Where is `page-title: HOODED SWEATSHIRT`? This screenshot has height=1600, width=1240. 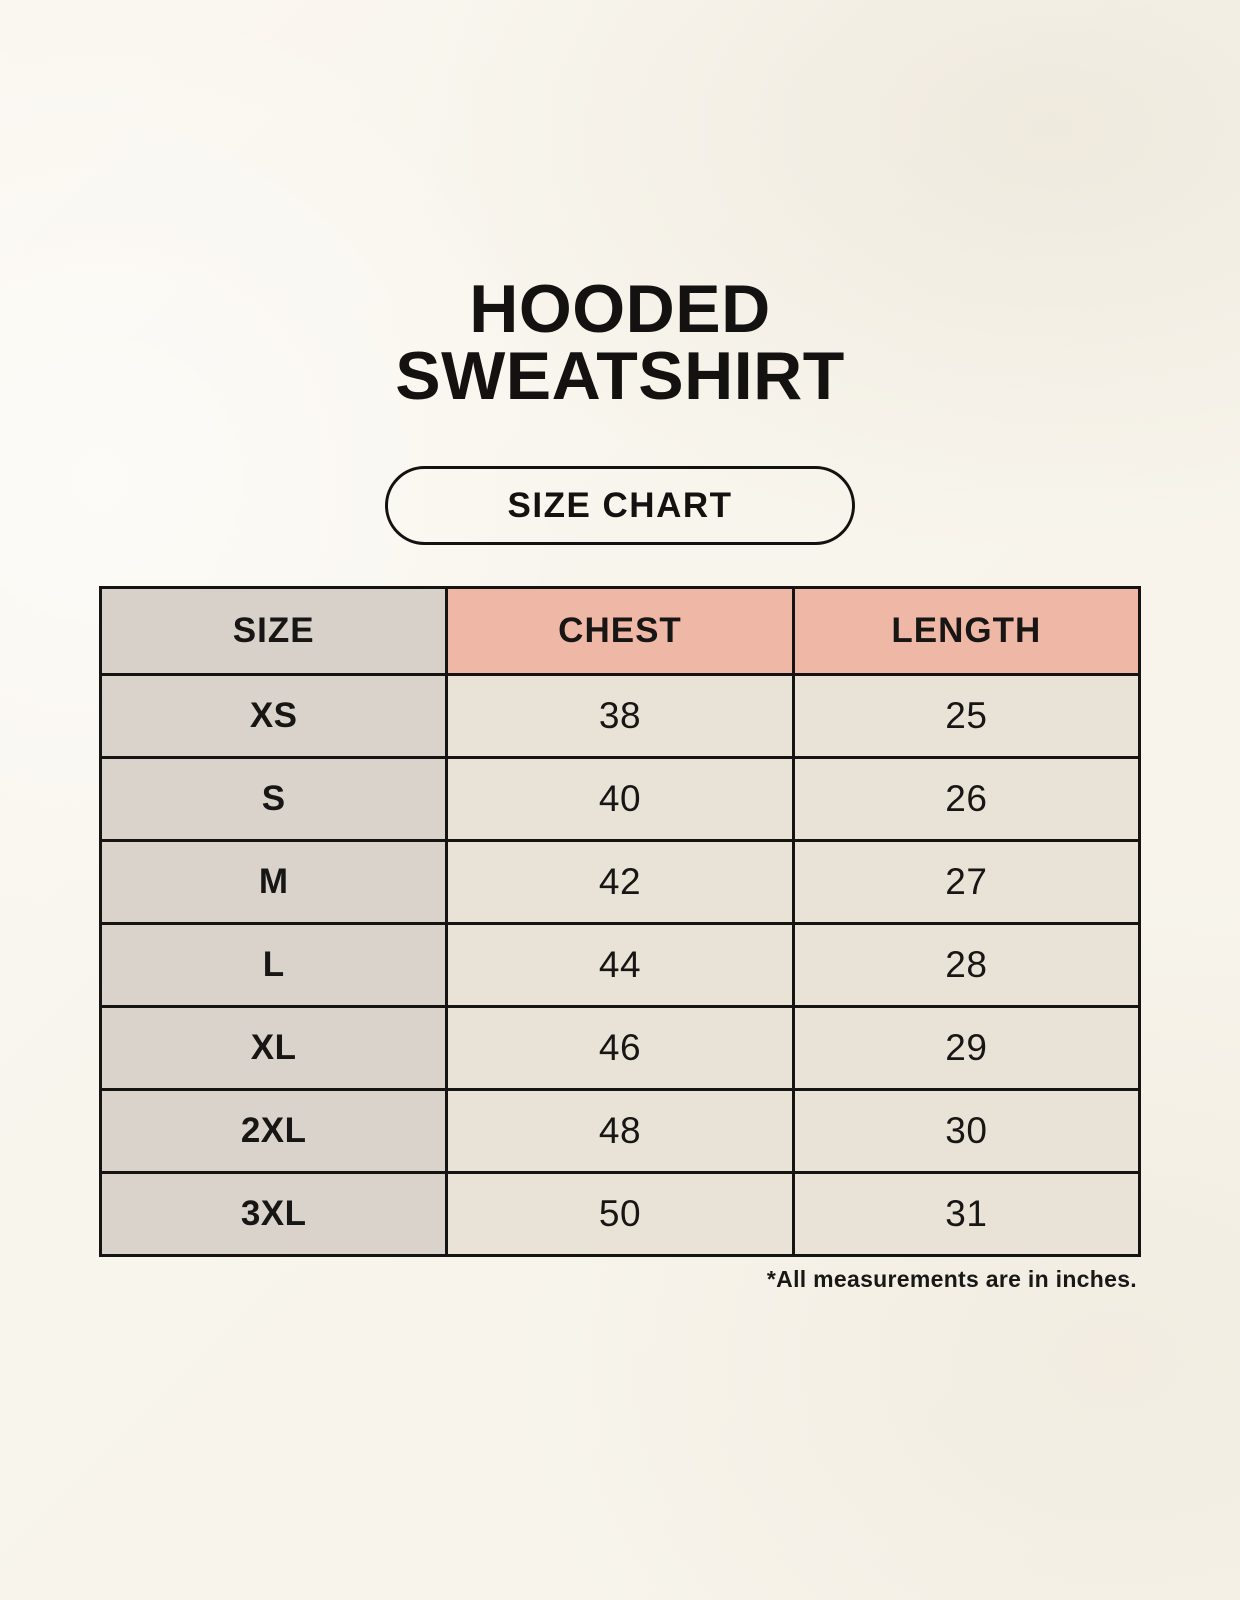 page-title: HOODED SWEATSHIRT is located at coordinates (620, 342).